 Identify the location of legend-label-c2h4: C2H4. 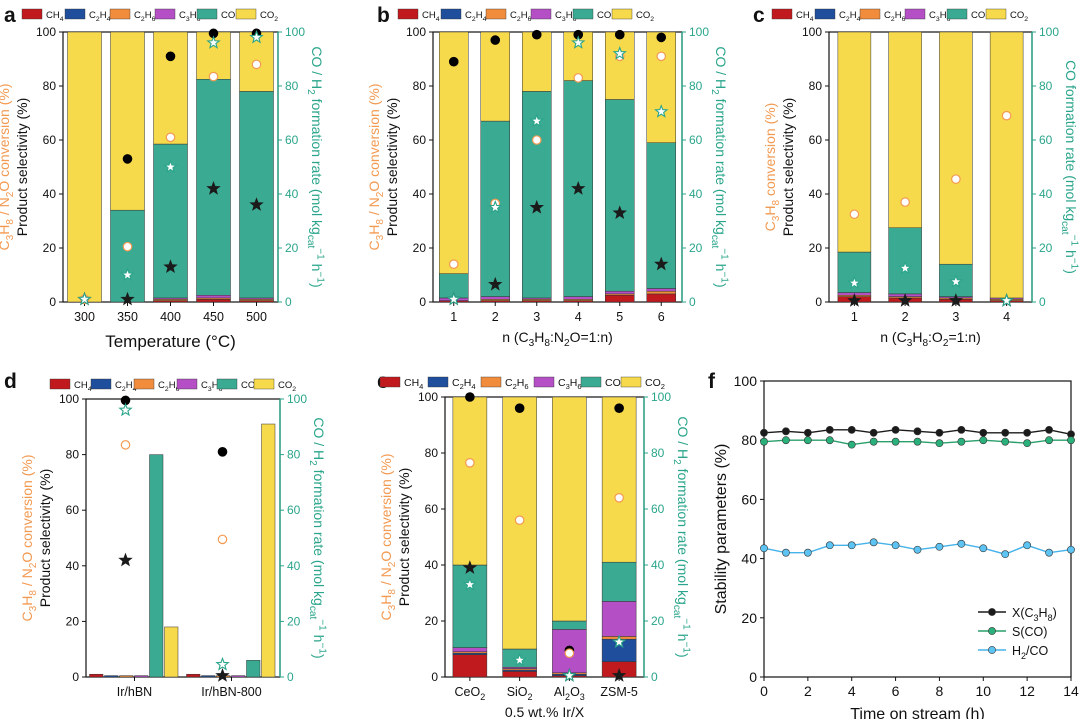
(850, 16).